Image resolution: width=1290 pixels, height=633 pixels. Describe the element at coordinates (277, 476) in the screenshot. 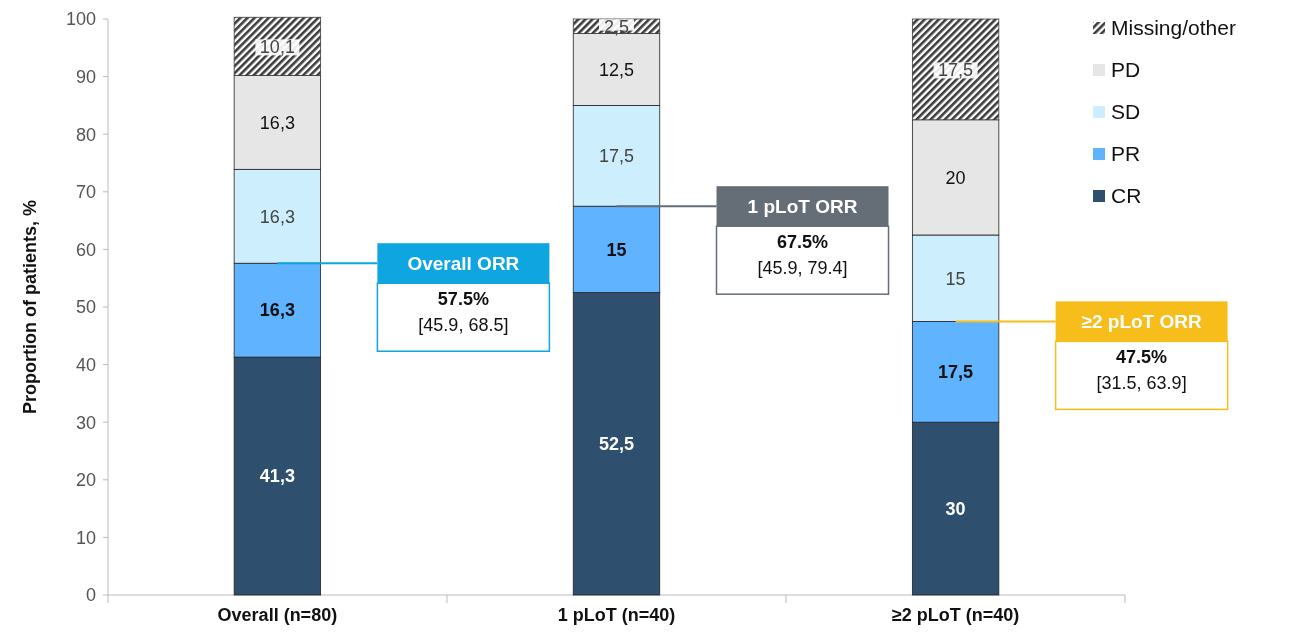

I see `data-label: 41,3` at that location.